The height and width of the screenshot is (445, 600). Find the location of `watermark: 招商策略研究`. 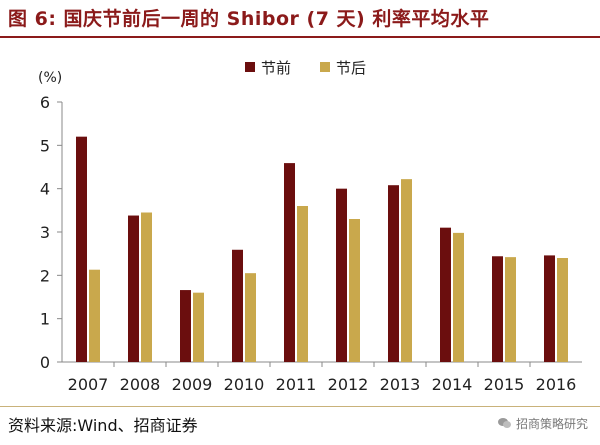

watermark: 招商策略研究 is located at coordinates (542, 423).